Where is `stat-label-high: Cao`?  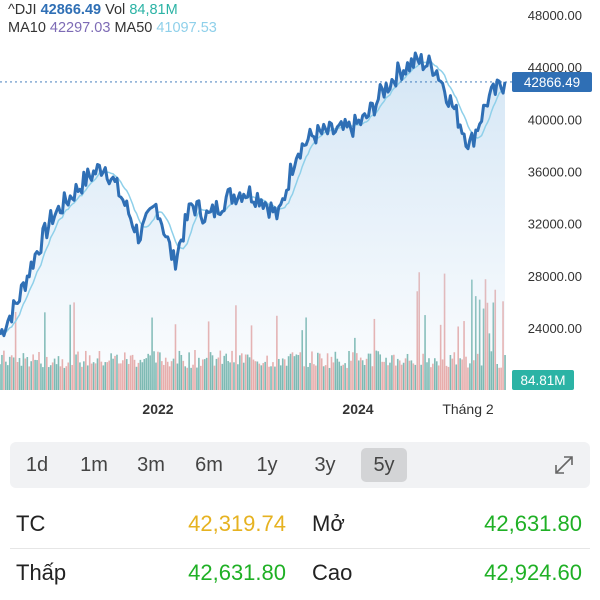
stat-label-high: Cao is located at coordinates (332, 572).